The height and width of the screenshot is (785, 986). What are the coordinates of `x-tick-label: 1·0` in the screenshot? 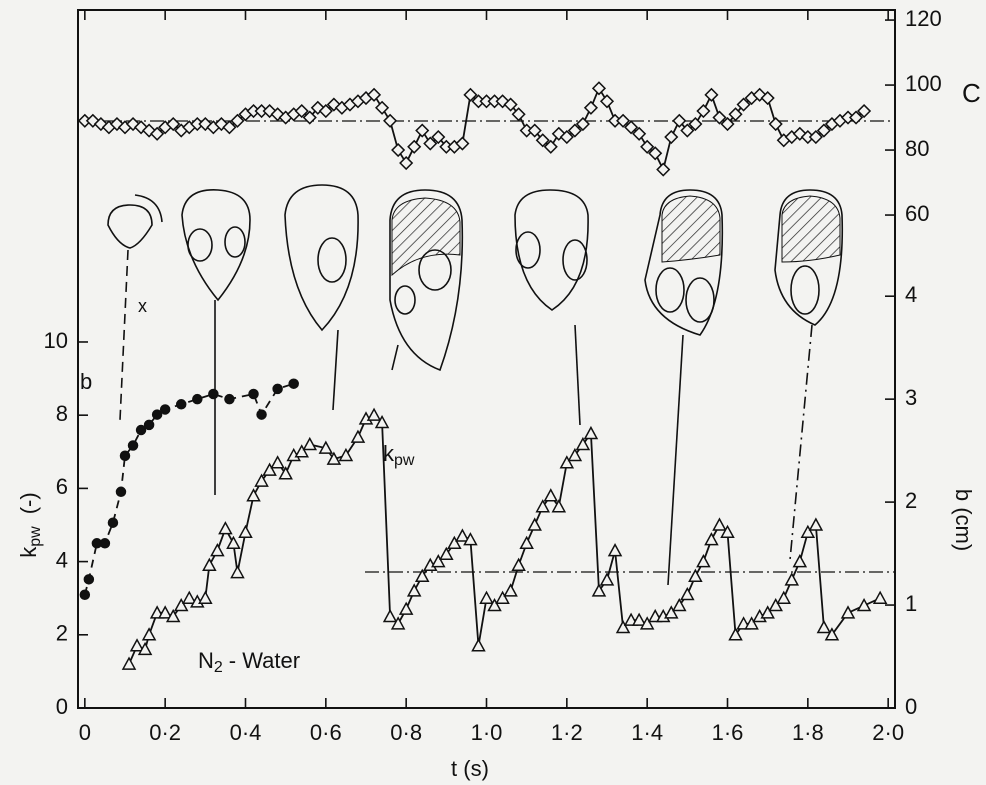 It's located at (487, 732).